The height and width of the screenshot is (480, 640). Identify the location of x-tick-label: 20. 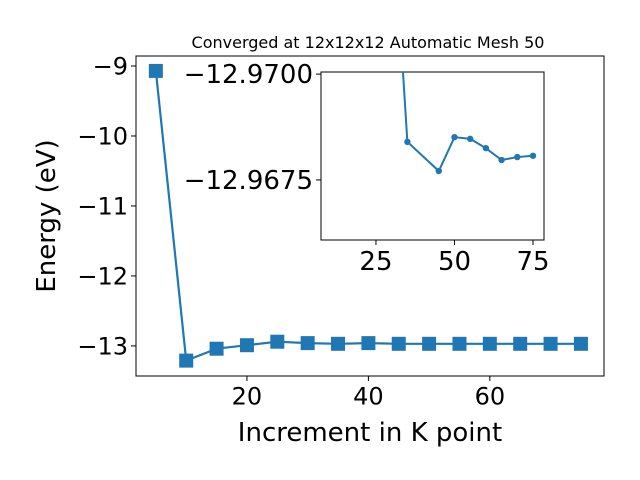
(247, 396).